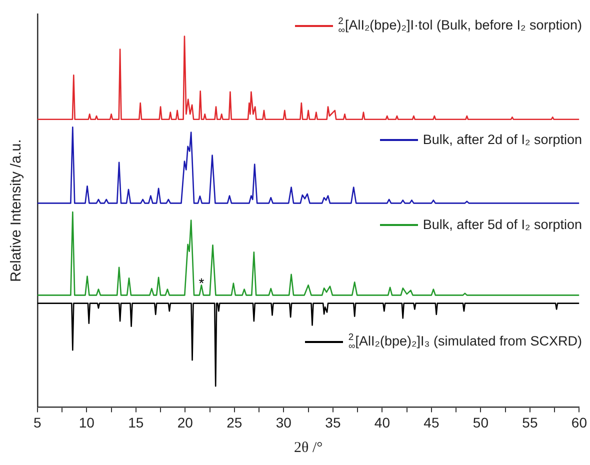 The width and height of the screenshot is (590, 465). What do you see at coordinates (480, 422) in the screenshot?
I see `x-tick-label: 50` at bounding box center [480, 422].